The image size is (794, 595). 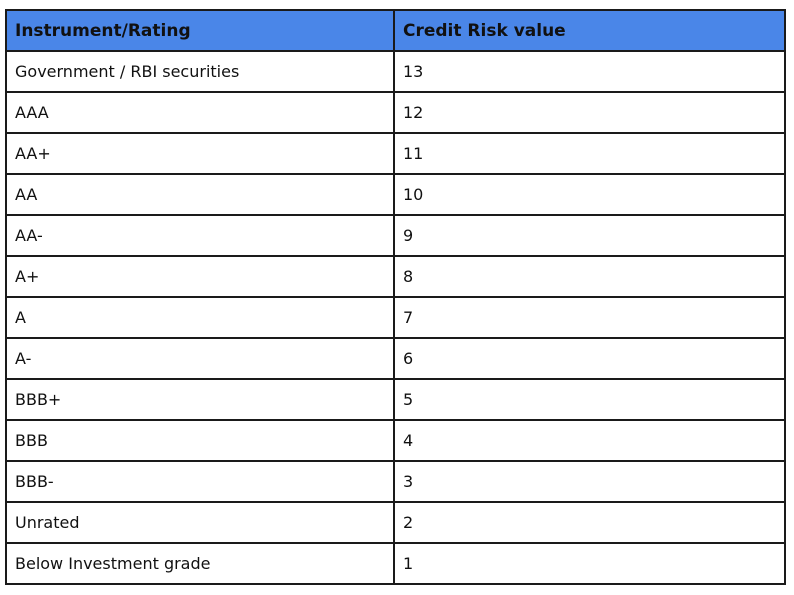 What do you see at coordinates (589, 153) in the screenshot?
I see `credit-risk-value-cell: 11` at bounding box center [589, 153].